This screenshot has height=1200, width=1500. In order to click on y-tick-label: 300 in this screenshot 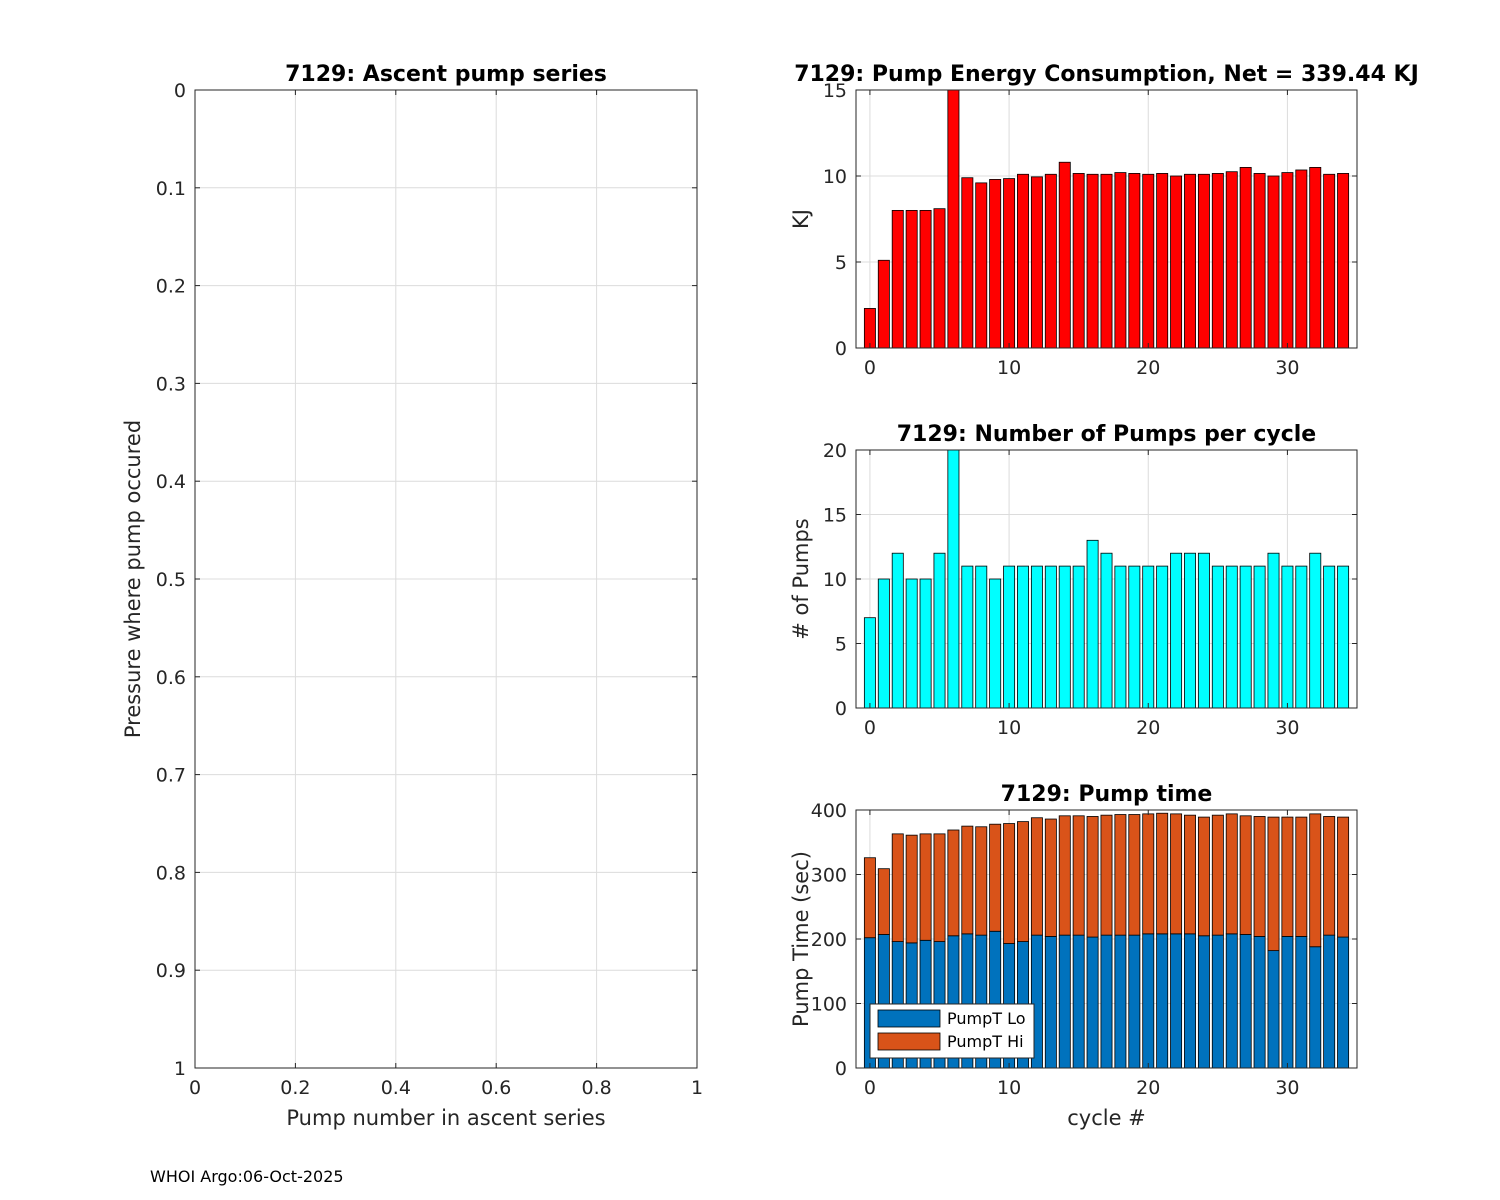, I will do `click(829, 876)`.